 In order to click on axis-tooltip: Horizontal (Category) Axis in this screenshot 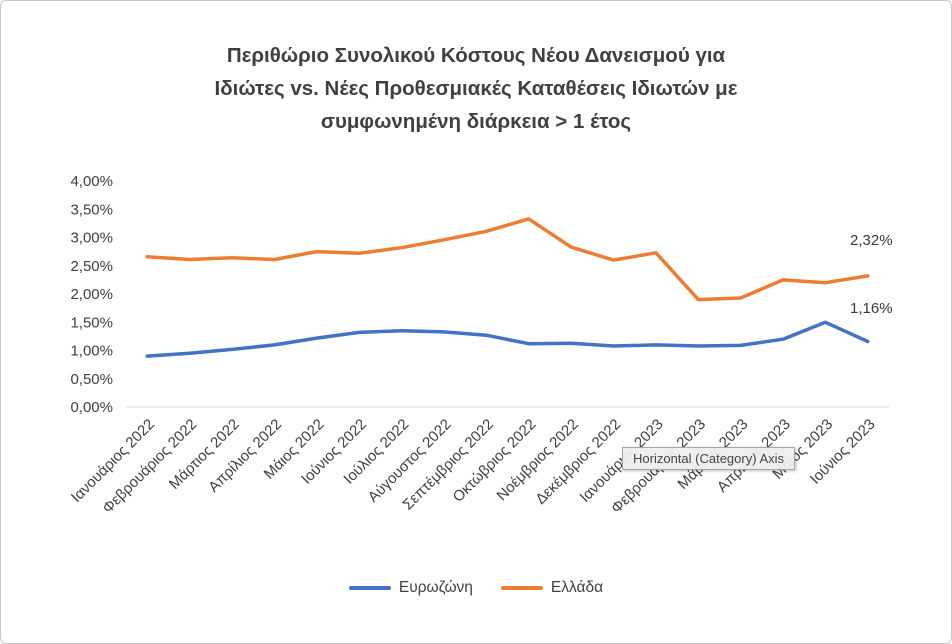, I will do `click(708, 458)`.